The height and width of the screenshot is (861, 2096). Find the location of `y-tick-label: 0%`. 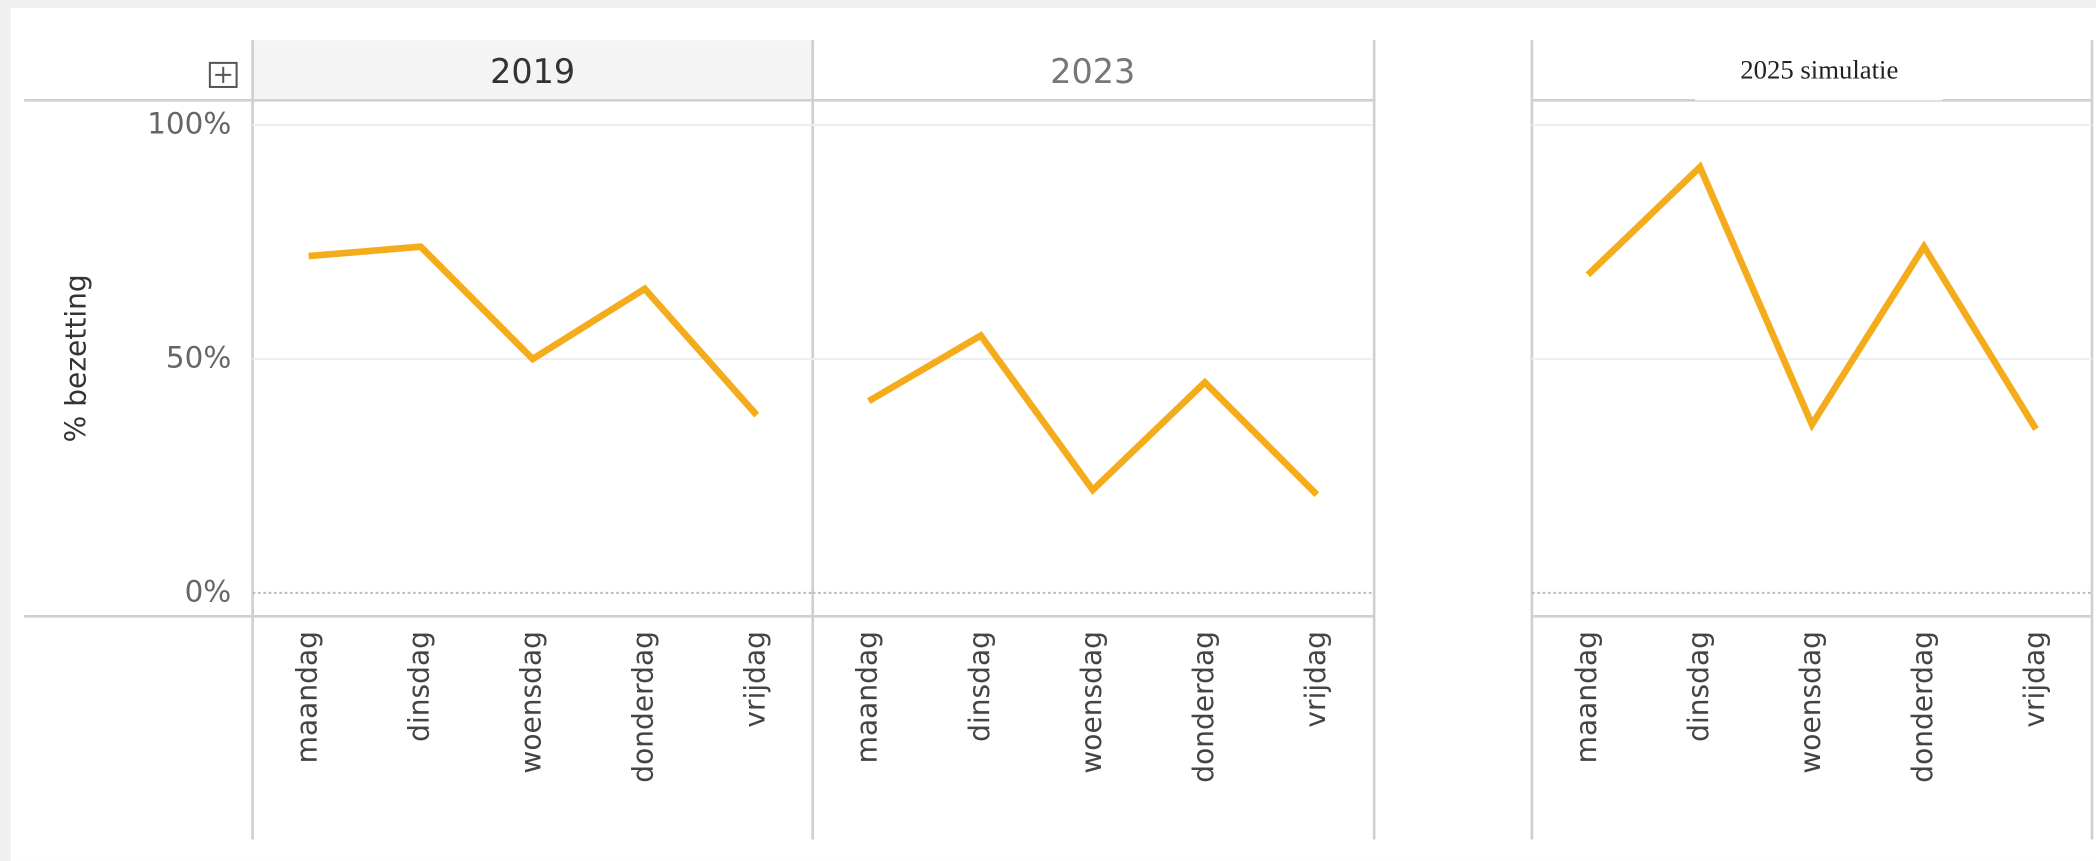

y-tick-label: 0% is located at coordinates (208, 591).